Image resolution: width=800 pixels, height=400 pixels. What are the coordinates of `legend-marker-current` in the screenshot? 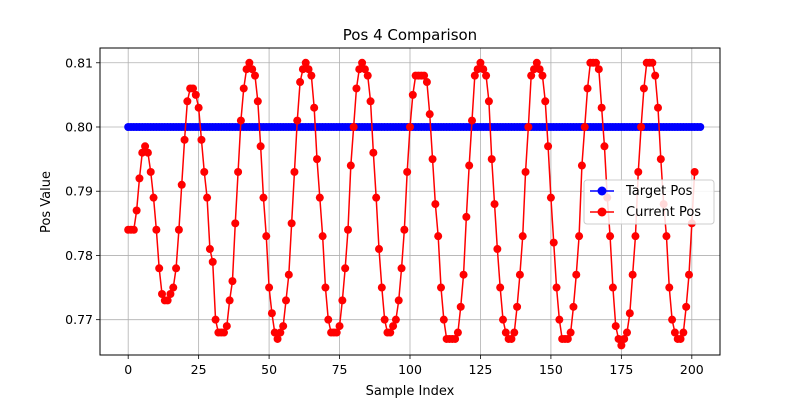 It's located at (602, 212).